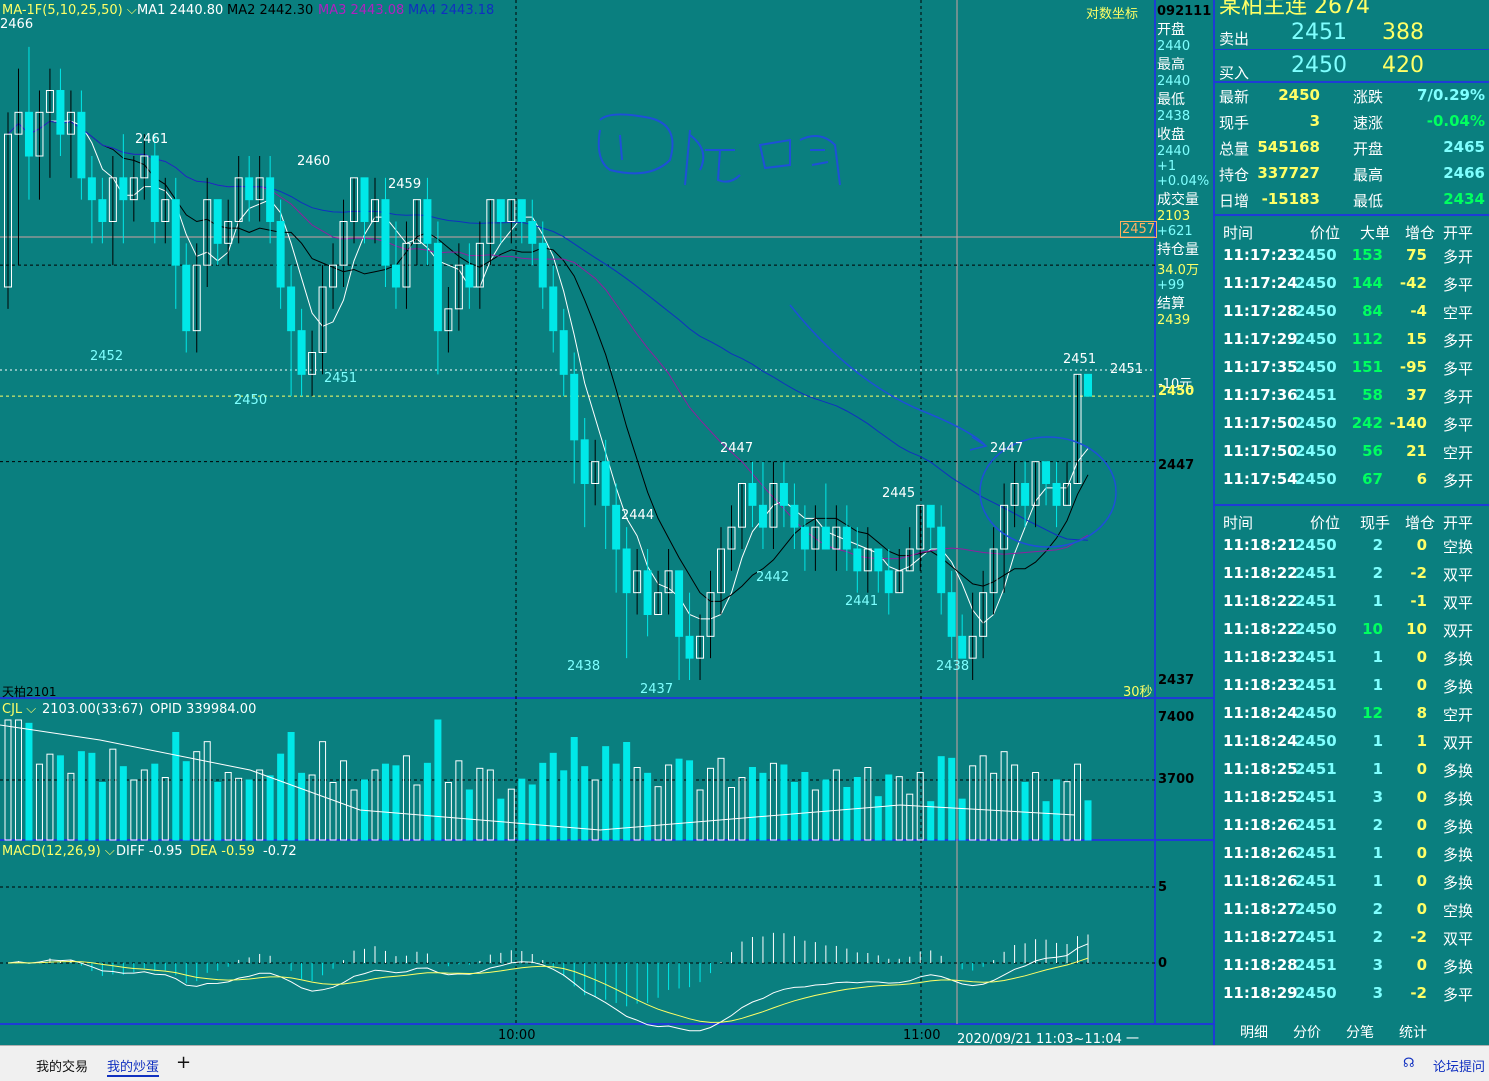 The width and height of the screenshot is (1489, 1081). I want to click on macd-indicator-name: MACD(12,26,9) ⌵, so click(58, 851).